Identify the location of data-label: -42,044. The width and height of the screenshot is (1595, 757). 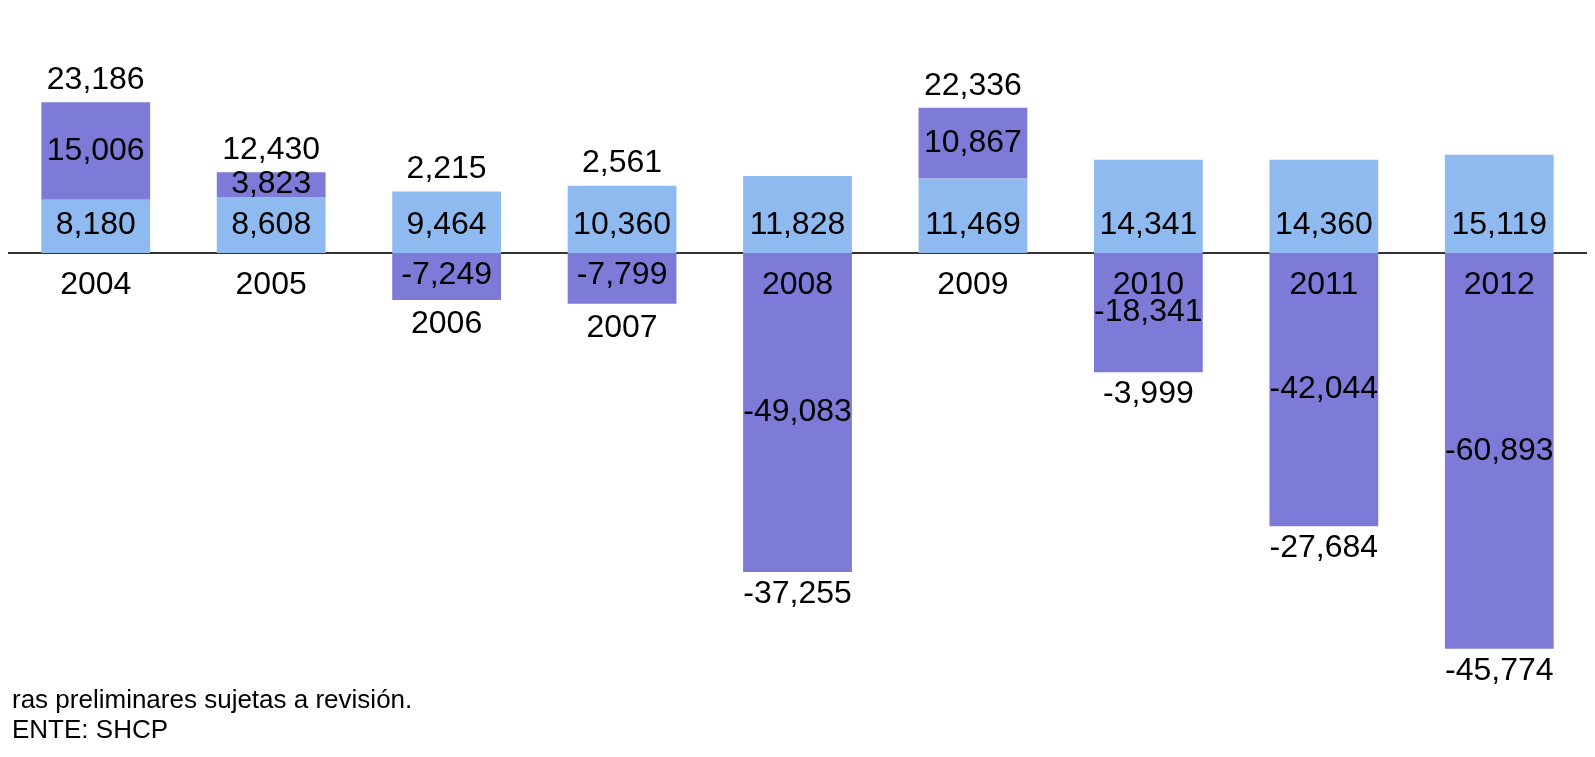
(1324, 387).